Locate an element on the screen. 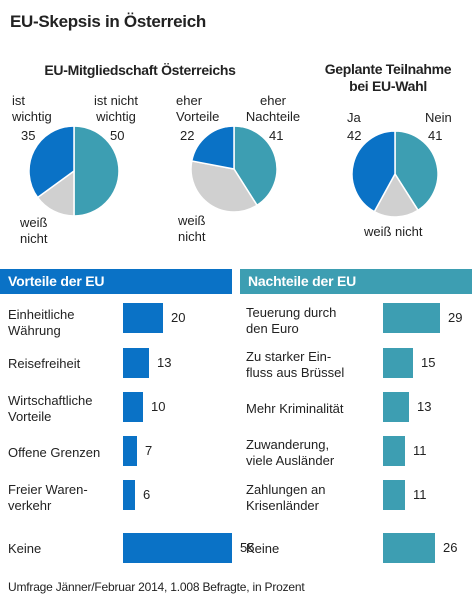 The height and width of the screenshot is (600, 472). pie-group-title: EU-Mitgliedschaft Österreichs is located at coordinates (140, 70).